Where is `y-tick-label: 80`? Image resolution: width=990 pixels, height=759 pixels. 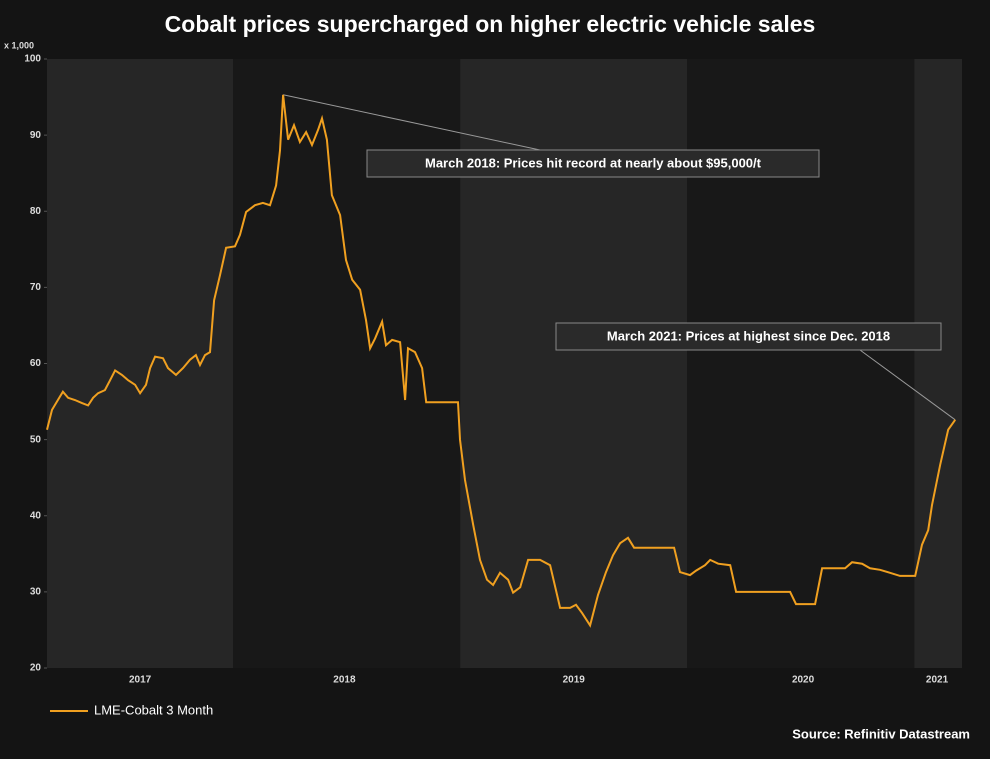 y-tick-label: 80 is located at coordinates (36, 211).